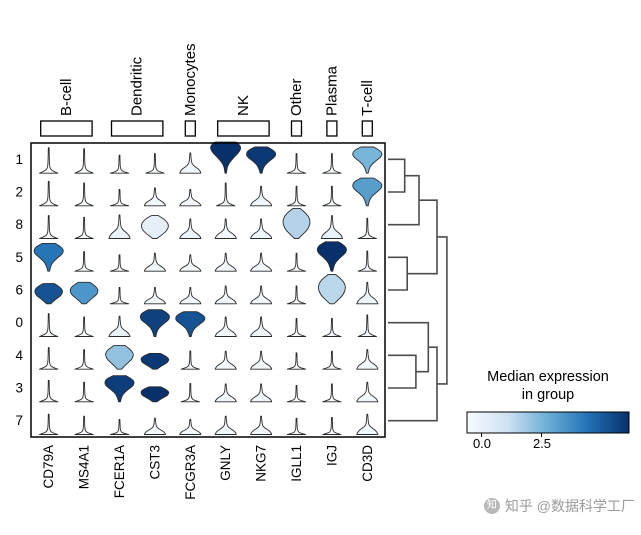  What do you see at coordinates (331, 90) in the screenshot?
I see `cell-type-label-Plasma: Plasma` at bounding box center [331, 90].